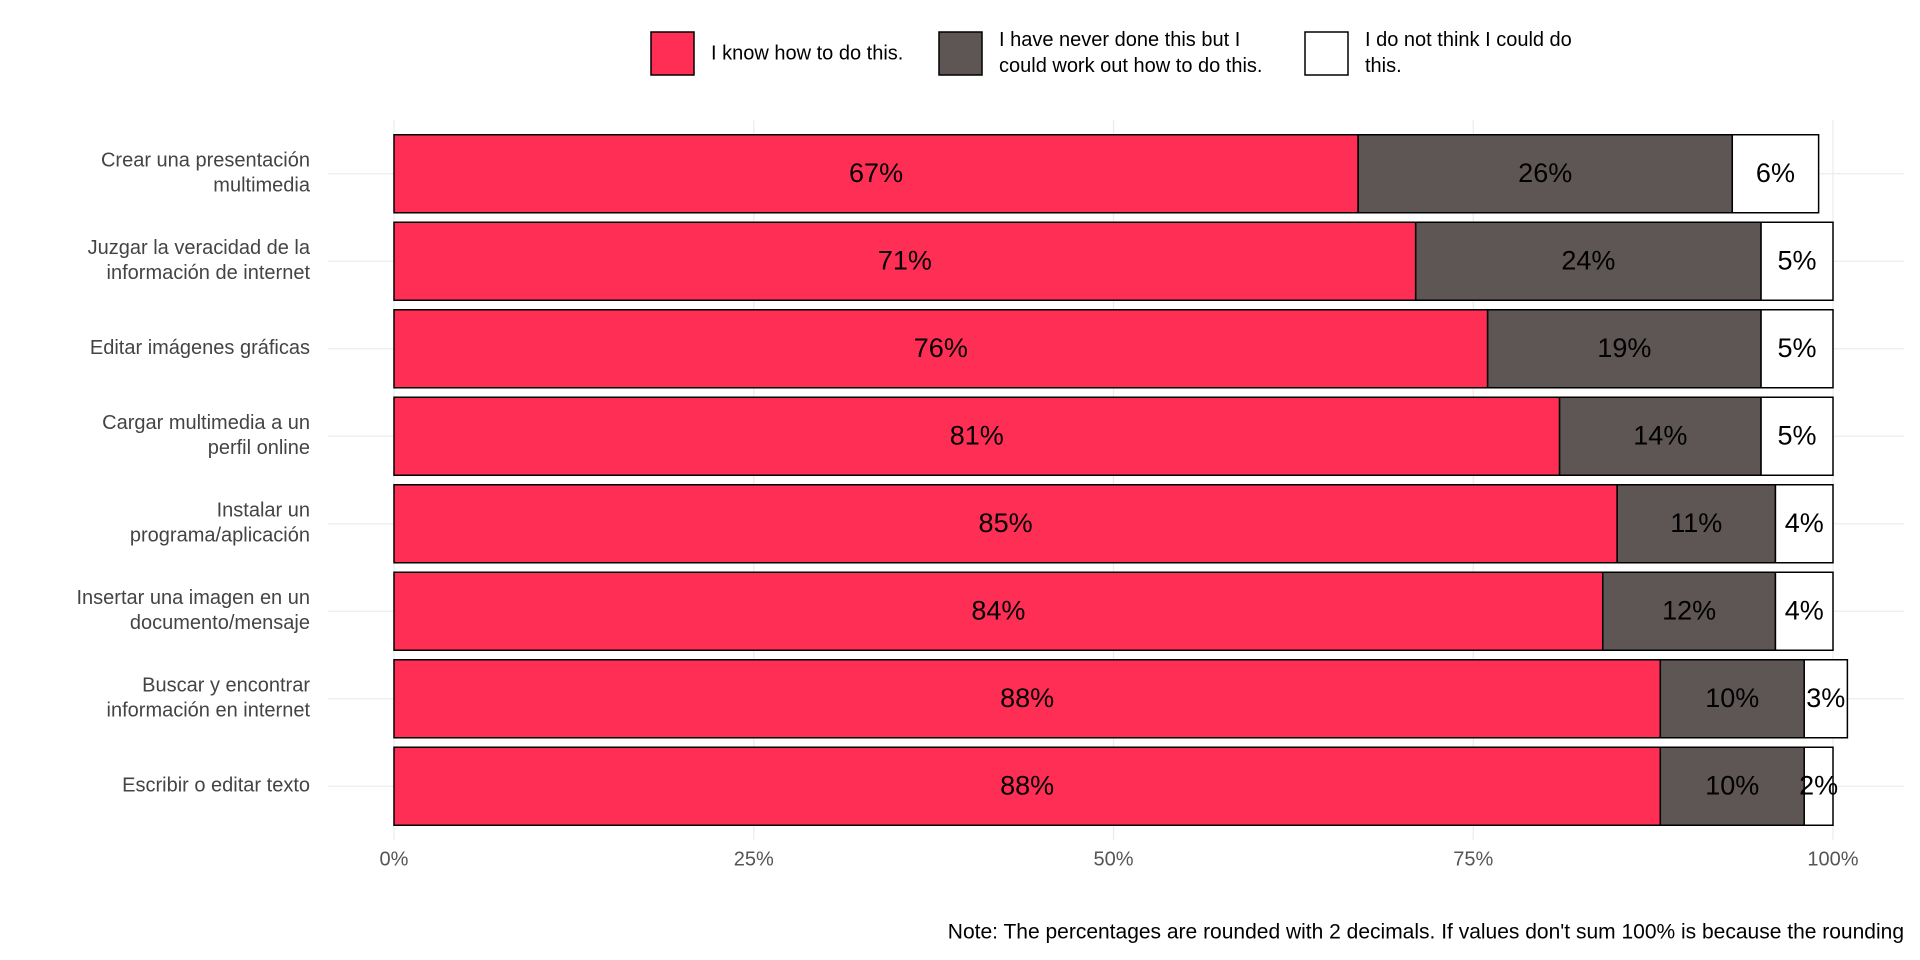  Describe the element at coordinates (206, 173) in the screenshot. I see `y-tick-label: Crear una presentación multimedia` at that location.